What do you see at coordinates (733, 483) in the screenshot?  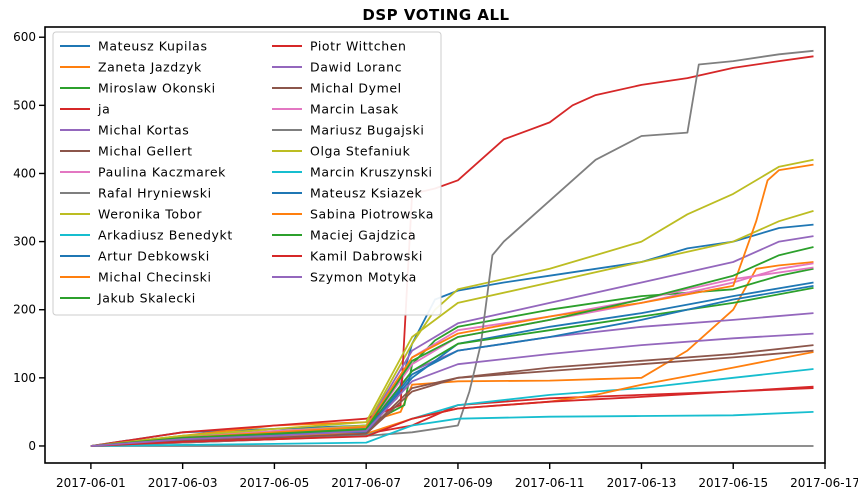 I see `x-tick-label: 2017-06-15` at bounding box center [733, 483].